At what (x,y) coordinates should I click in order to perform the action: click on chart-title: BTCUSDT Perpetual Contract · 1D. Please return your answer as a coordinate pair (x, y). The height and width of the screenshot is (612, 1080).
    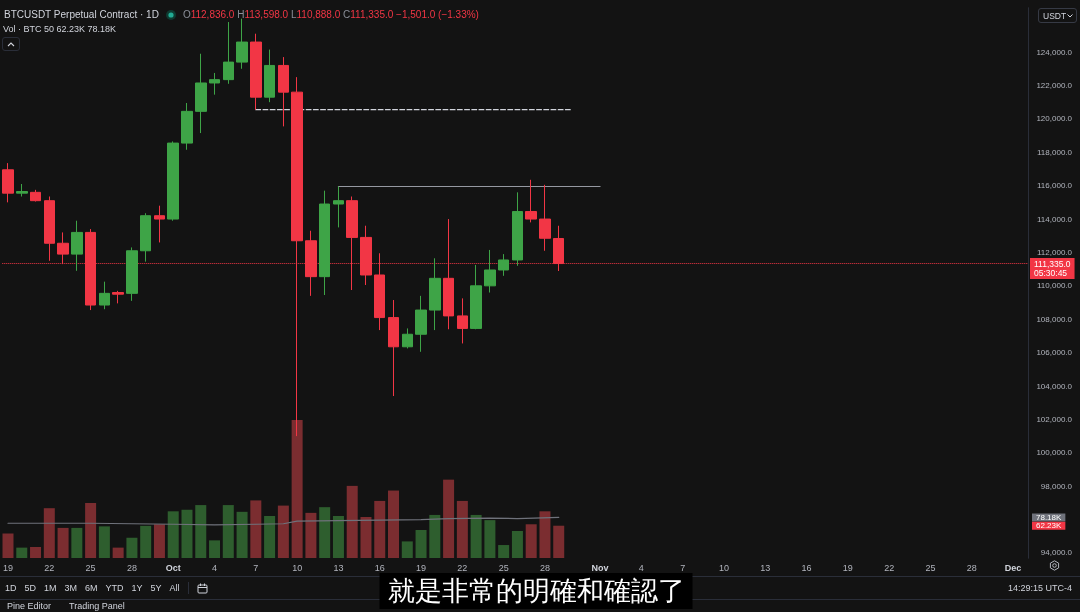
    Looking at the image, I should click on (81, 14).